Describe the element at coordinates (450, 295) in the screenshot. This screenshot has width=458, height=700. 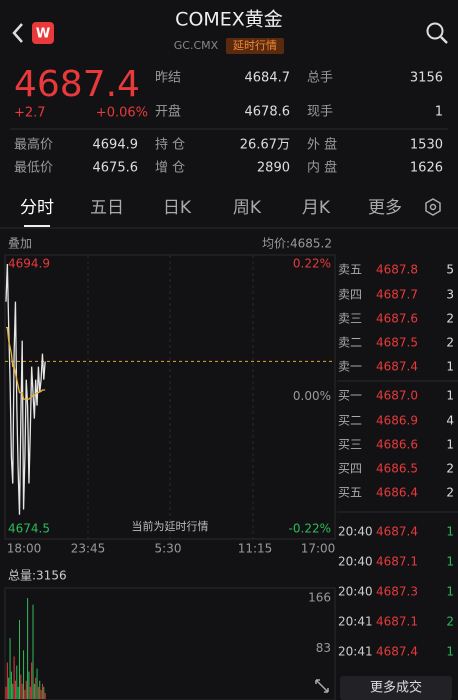
I see `book-volume: 3` at that location.